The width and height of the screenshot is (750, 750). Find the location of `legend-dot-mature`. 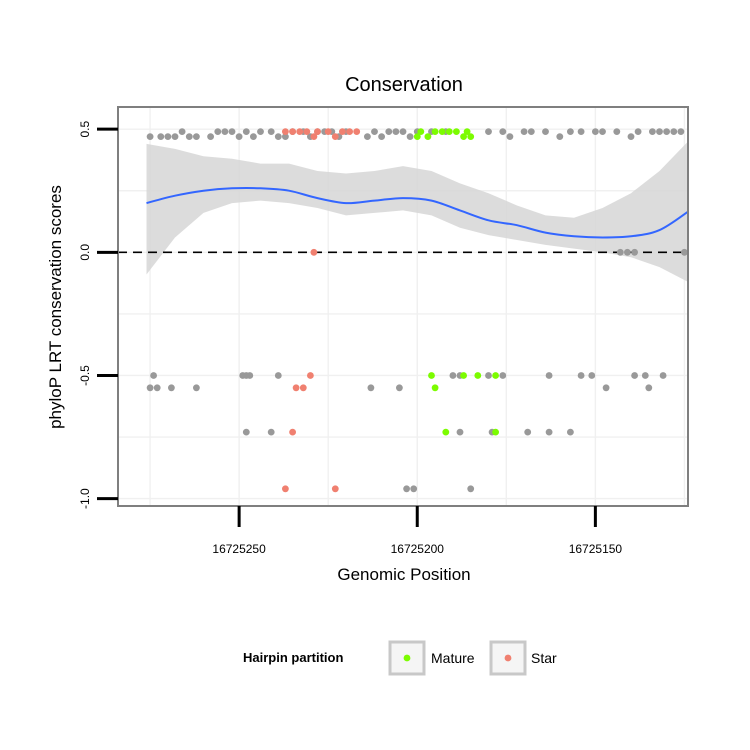

legend-dot-mature is located at coordinates (407, 658).